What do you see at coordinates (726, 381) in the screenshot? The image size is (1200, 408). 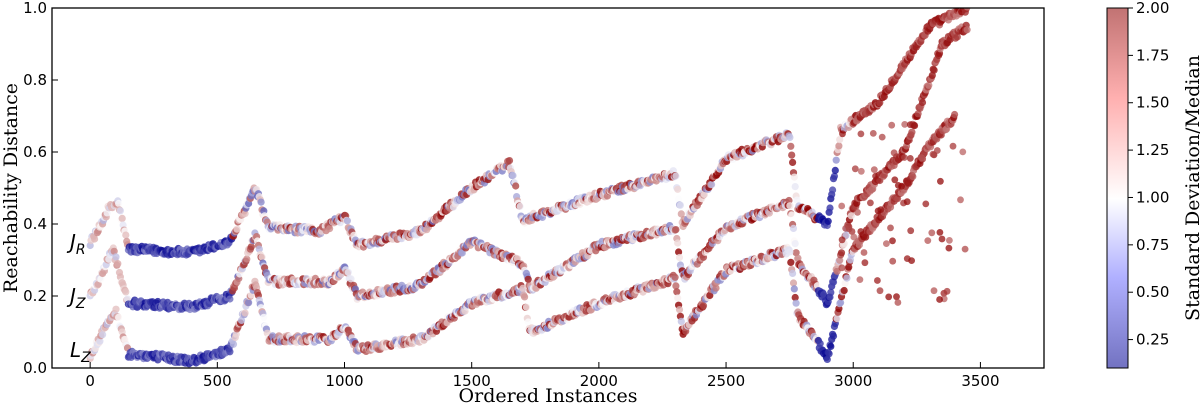 I see `x-tick-label: 2500` at bounding box center [726, 381].